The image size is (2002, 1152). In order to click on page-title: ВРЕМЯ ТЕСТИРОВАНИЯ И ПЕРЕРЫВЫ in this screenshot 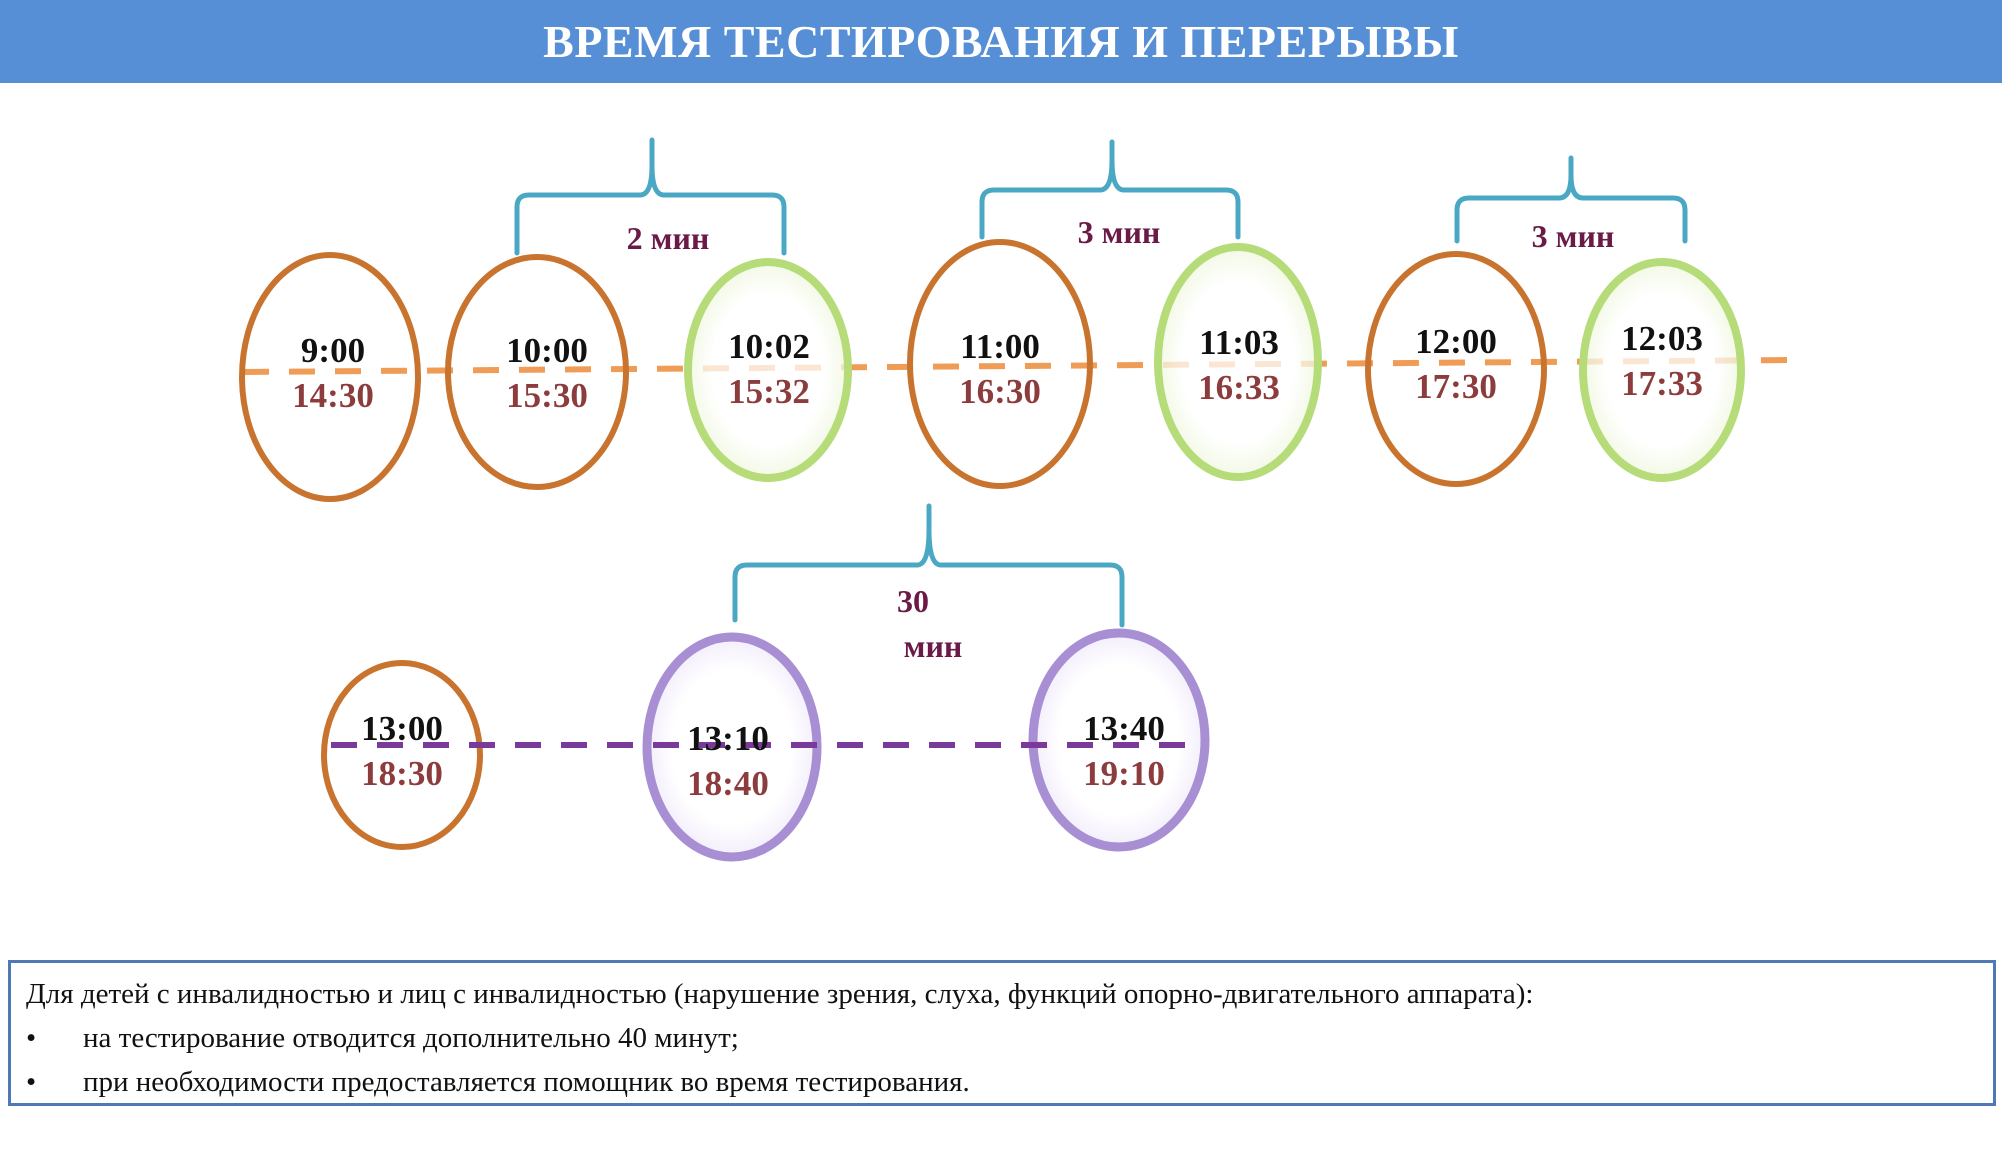, I will do `click(1001, 41)`.